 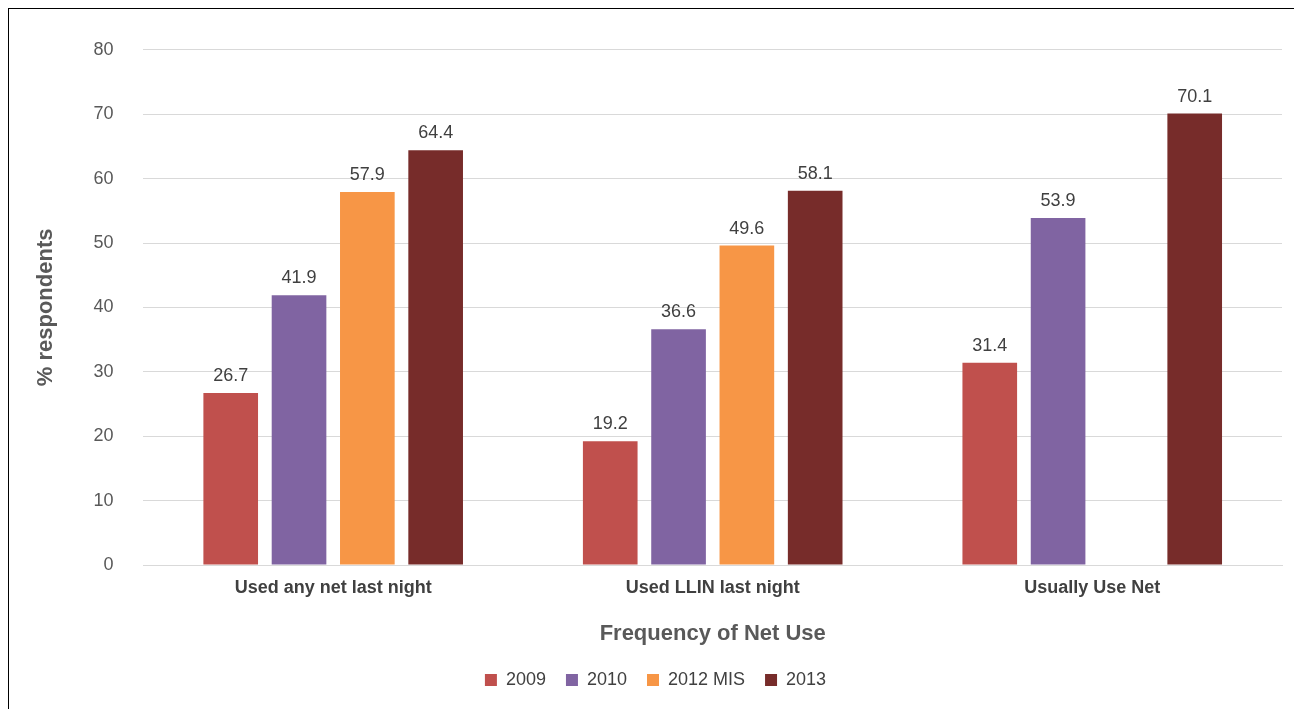 I want to click on y-tick-label: 20, so click(x=103, y=435).